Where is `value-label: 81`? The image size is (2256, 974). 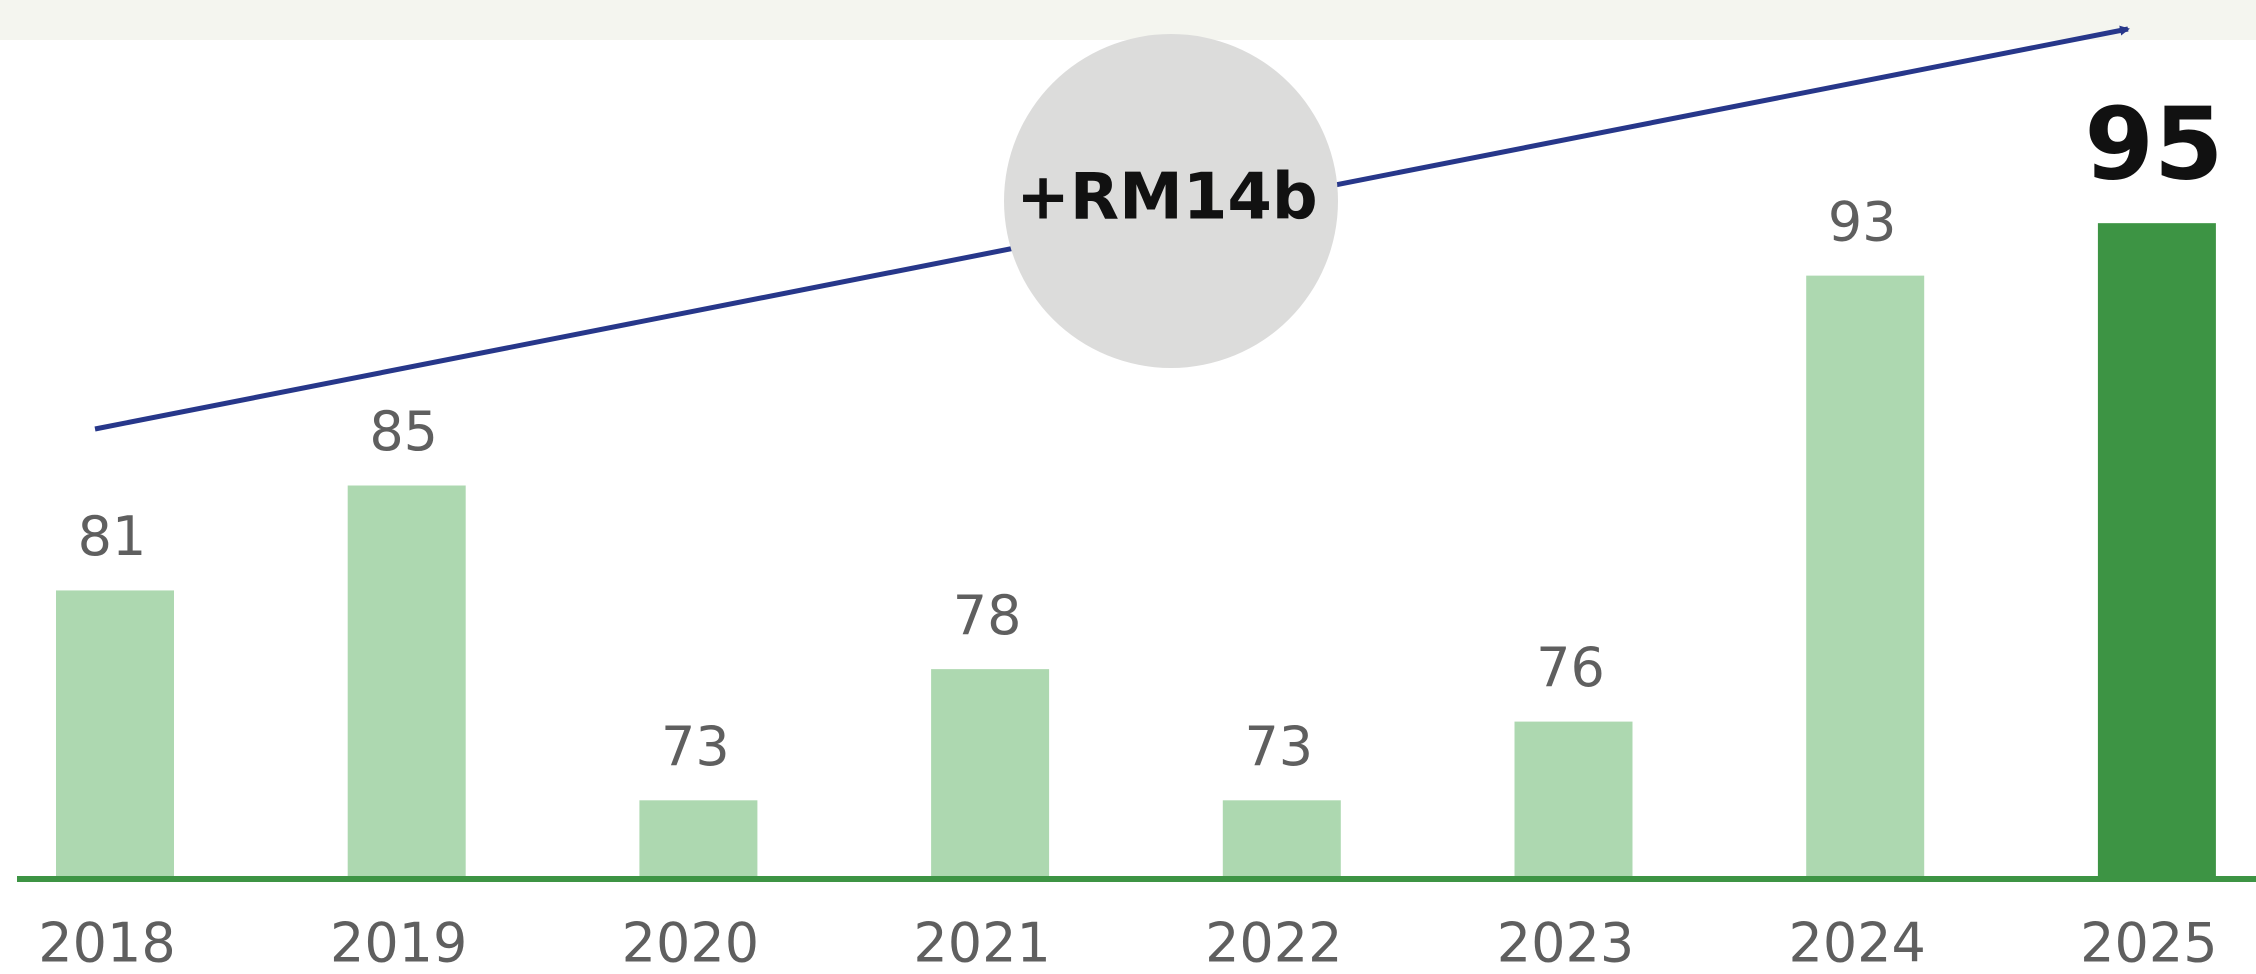 value-label: 81 is located at coordinates (112, 536).